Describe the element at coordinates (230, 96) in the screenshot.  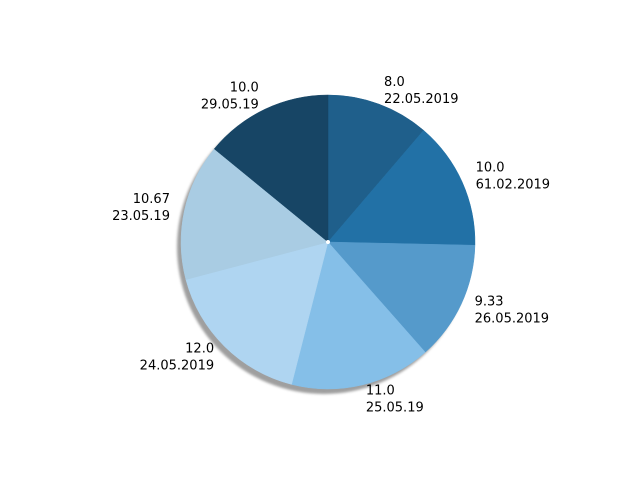
I see `slice-label: 10.0 29.05.19` at that location.